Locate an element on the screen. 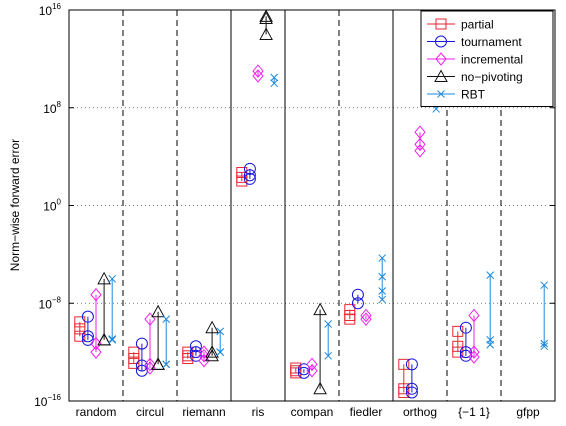  legend-incremental-label: incremental is located at coordinates (492, 60).